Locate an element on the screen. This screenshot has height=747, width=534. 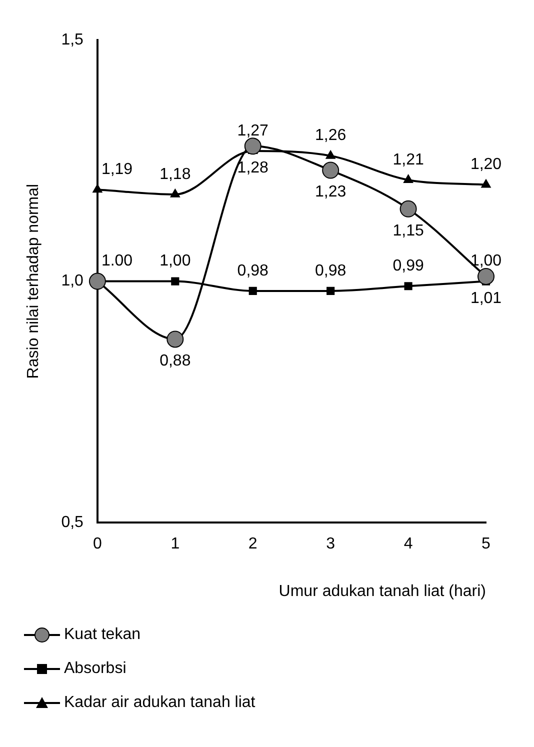
data-label: 1,01 is located at coordinates (486, 298).